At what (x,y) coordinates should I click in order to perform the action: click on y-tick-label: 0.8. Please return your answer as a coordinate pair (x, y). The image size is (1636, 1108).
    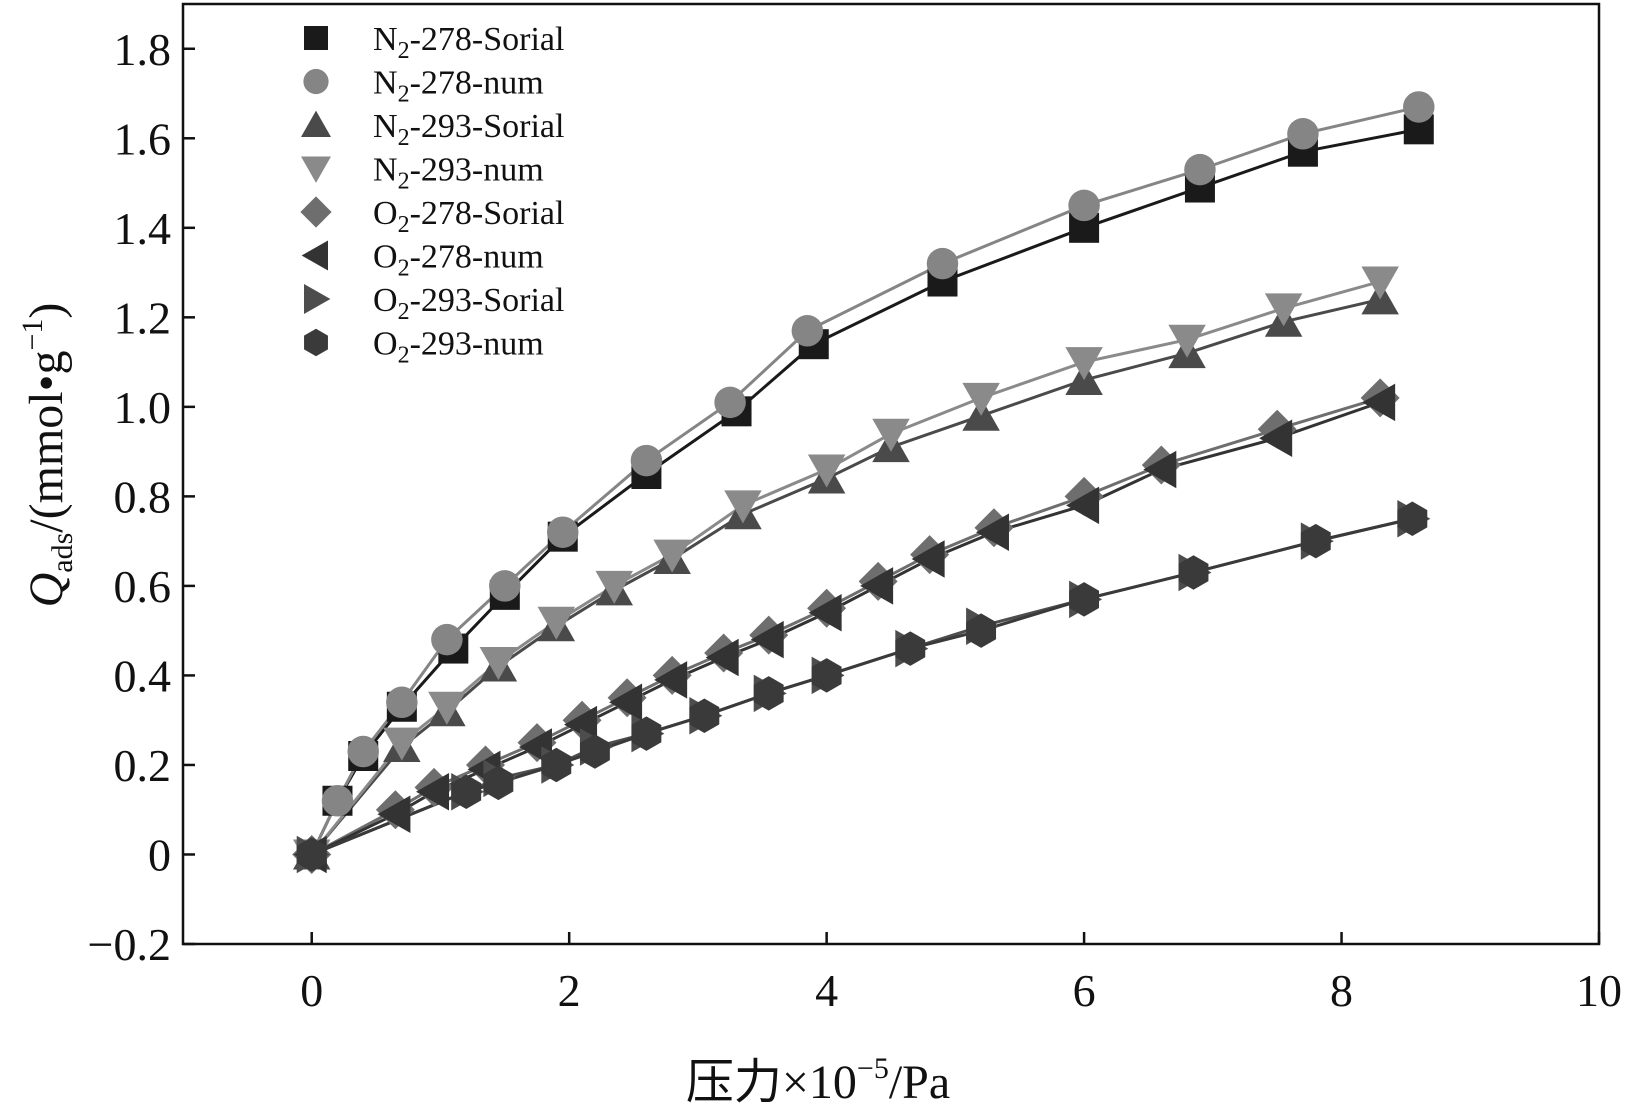
    Looking at the image, I should click on (143, 496).